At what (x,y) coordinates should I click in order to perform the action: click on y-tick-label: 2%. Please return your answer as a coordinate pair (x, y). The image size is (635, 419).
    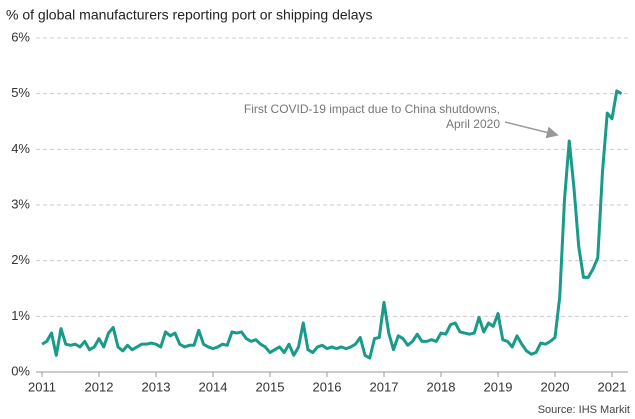
    Looking at the image, I should click on (20, 259).